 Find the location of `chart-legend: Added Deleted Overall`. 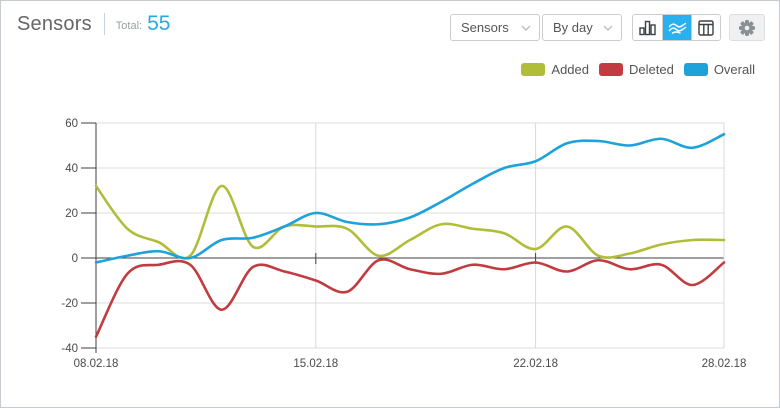

chart-legend: Added Deleted Overall is located at coordinates (633, 69).